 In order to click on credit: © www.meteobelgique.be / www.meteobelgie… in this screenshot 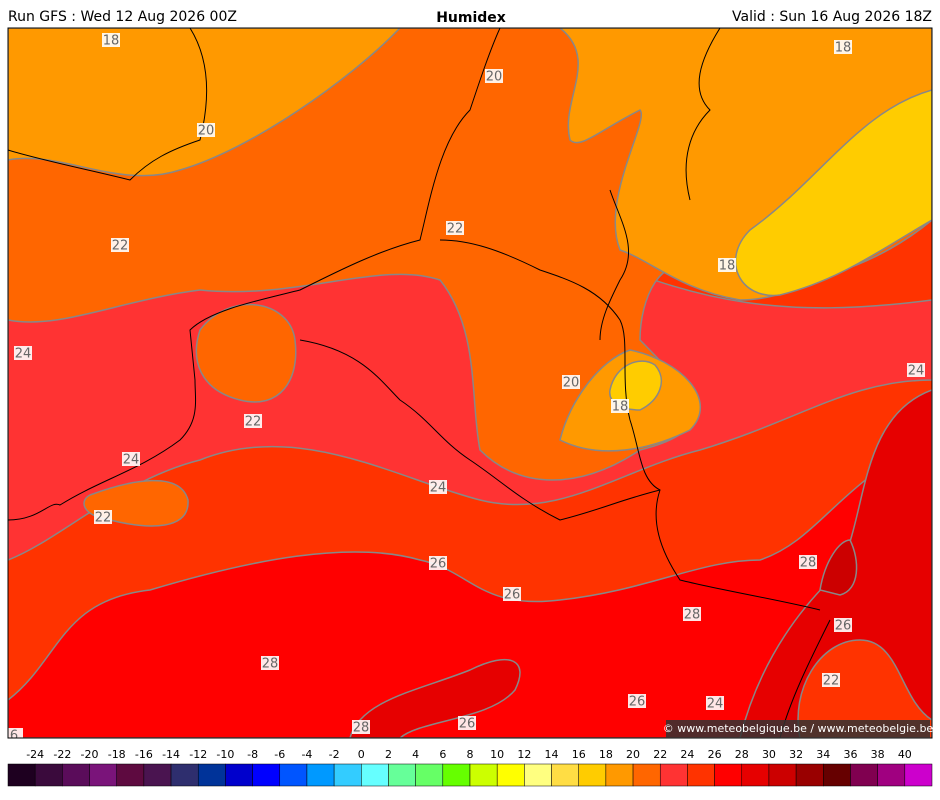, I will do `click(798, 728)`.